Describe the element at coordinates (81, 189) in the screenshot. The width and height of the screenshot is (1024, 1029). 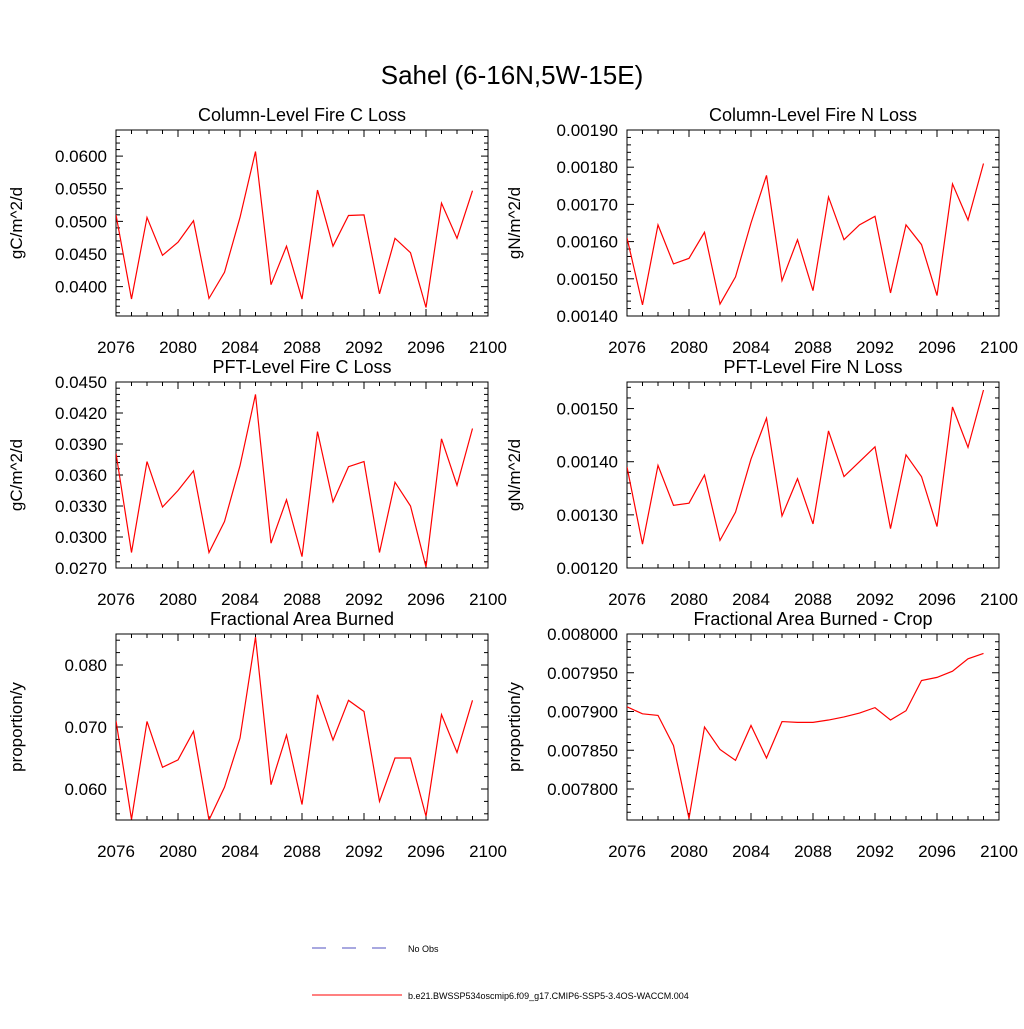
I see `y-tick-label: 0.0550` at that location.